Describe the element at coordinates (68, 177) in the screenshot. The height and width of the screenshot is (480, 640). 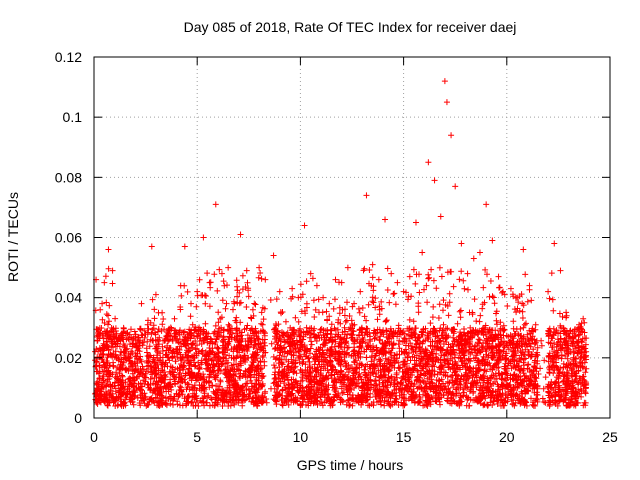
I see `y-tick-label: 0.08` at that location.